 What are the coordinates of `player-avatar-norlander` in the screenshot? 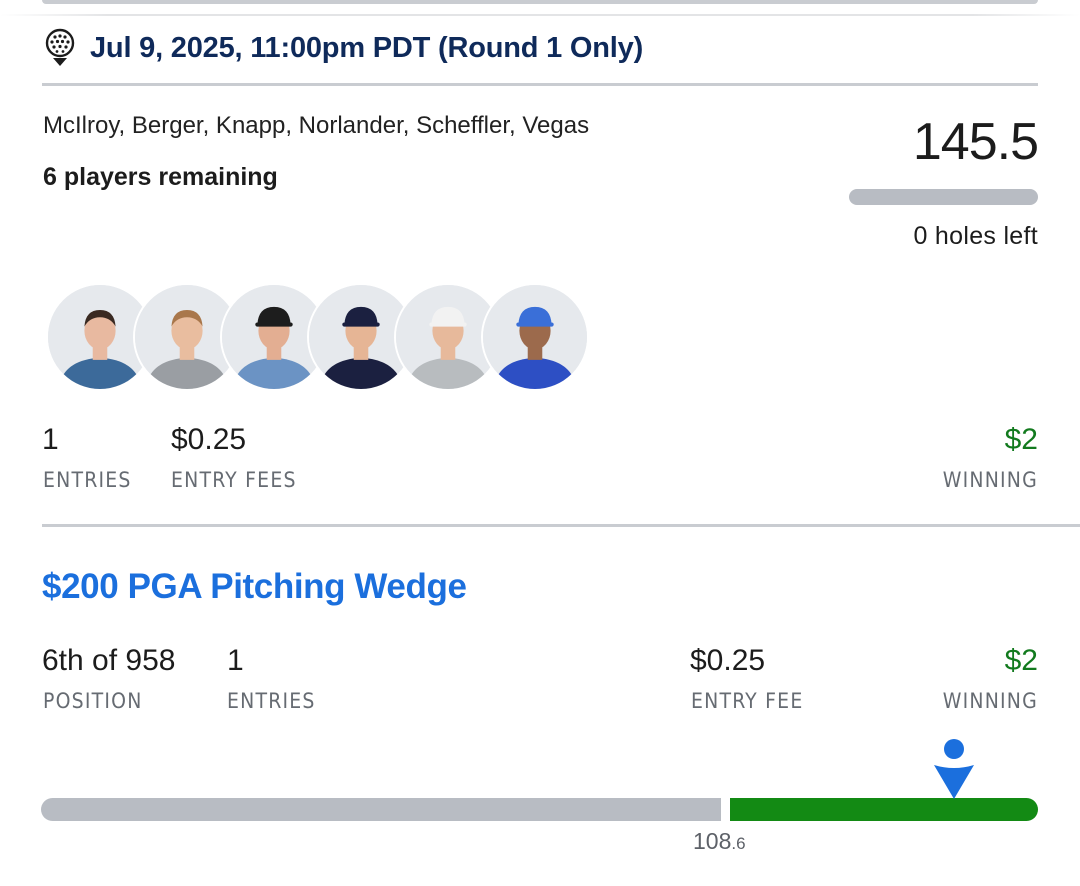 It's located at (361, 337).